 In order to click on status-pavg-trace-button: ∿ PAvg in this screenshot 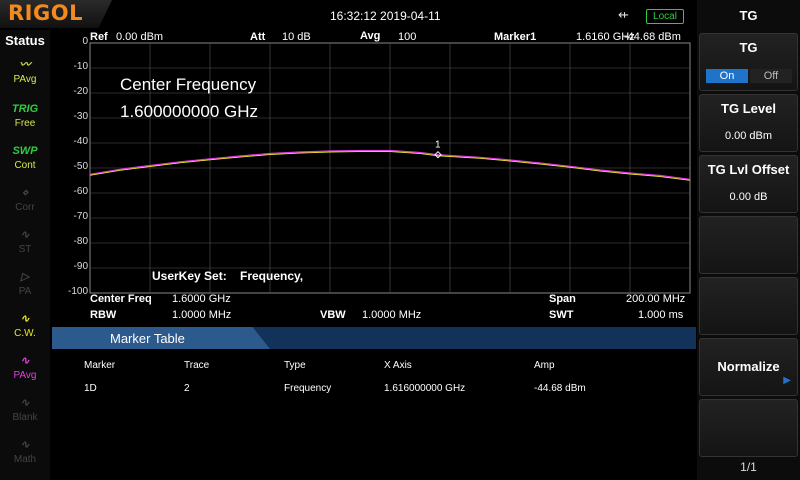, I will do `click(25, 372)`.